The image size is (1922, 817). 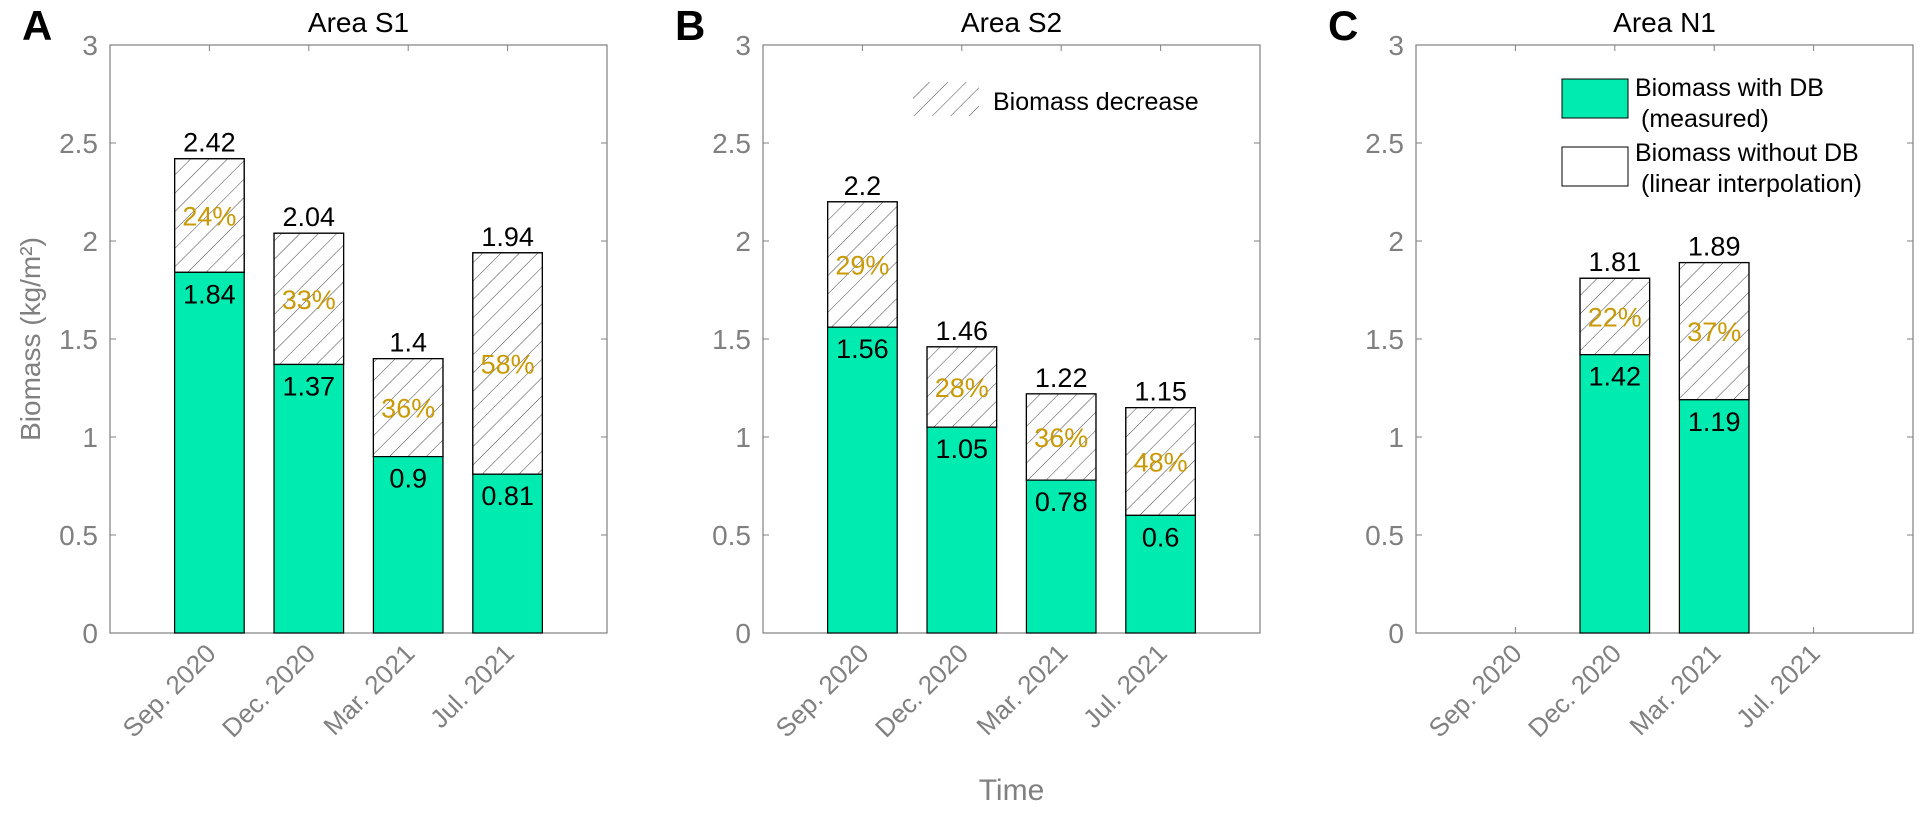 I want to click on decrease-percent-label: 24%, so click(x=209, y=217).